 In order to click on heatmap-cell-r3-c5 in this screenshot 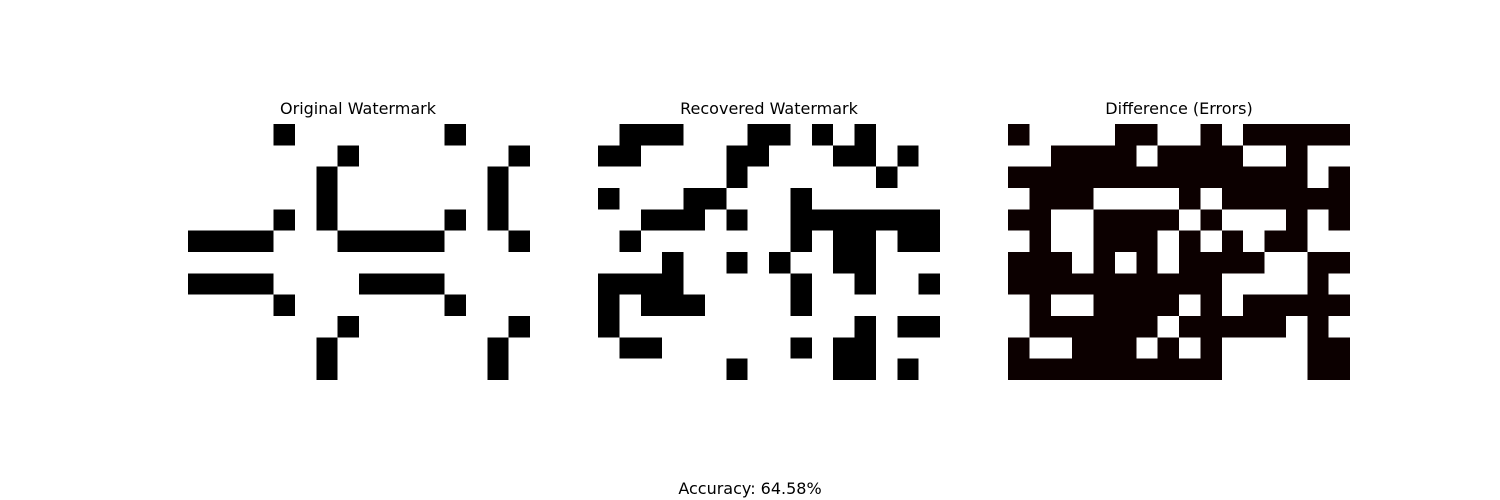, I will do `click(305, 199)`.